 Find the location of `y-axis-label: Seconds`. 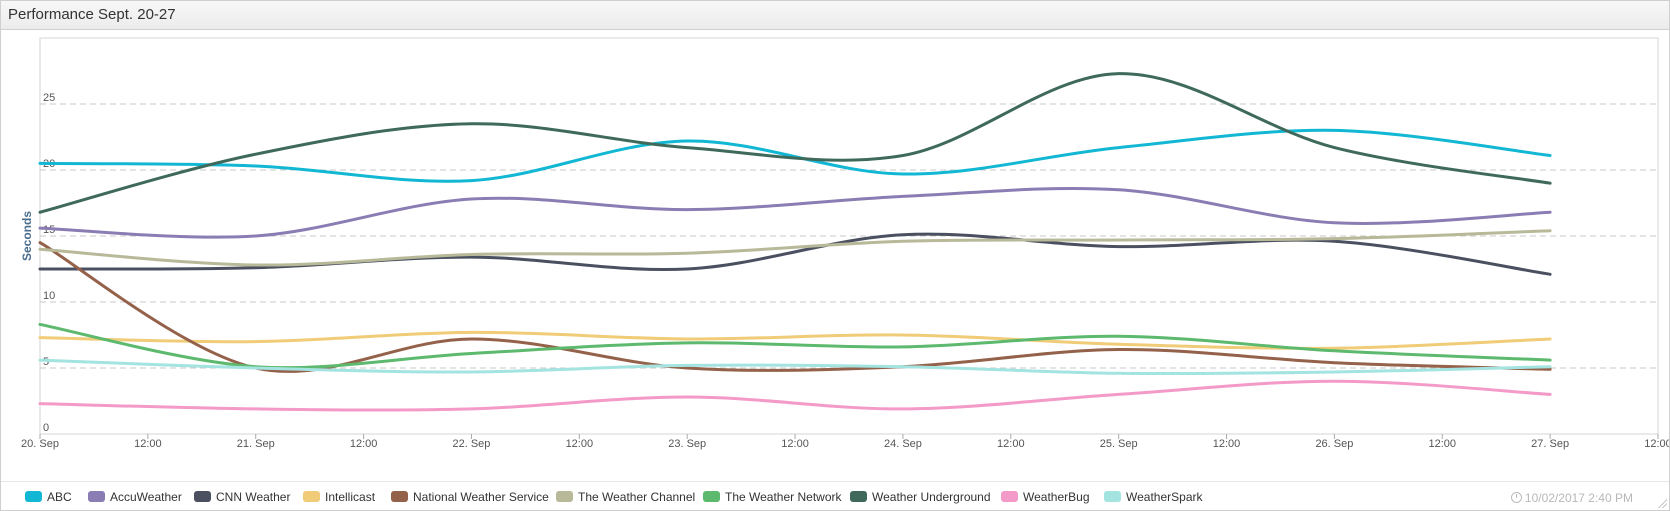

y-axis-label: Seconds is located at coordinates (27, 236).